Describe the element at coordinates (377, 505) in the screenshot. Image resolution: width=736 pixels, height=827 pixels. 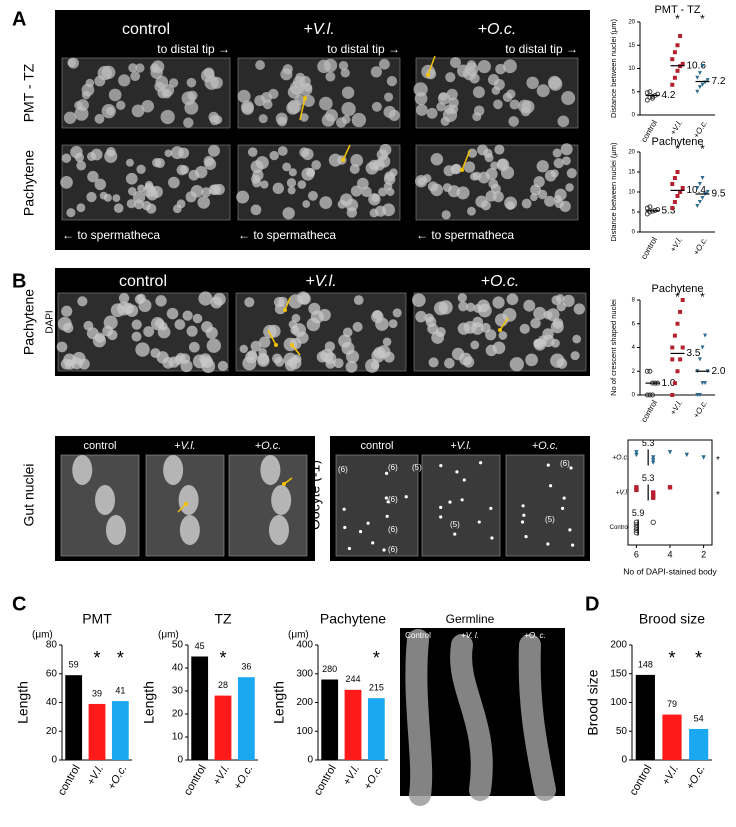
I see `micrograph` at that location.